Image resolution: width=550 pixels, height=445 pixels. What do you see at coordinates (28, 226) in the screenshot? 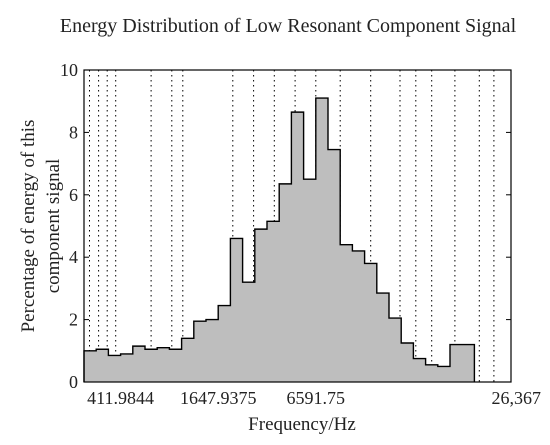
I see `y-axis-label-line-1: Percentage of energy of this` at bounding box center [28, 226].